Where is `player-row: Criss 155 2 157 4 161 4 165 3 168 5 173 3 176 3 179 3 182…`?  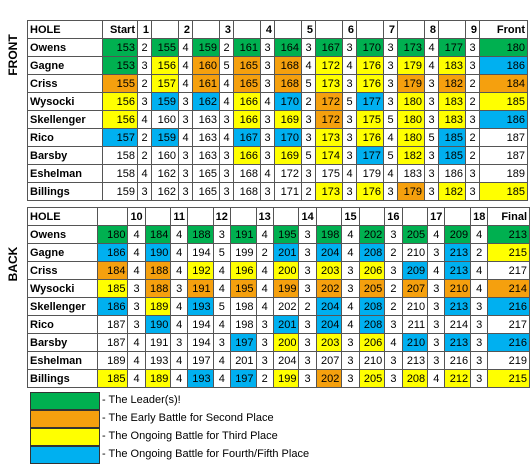
player-row: Criss 155 2 157 4 161 4 165 3 168 5 173 3 176 3 179 3 182… is located at coordinates (277, 83).